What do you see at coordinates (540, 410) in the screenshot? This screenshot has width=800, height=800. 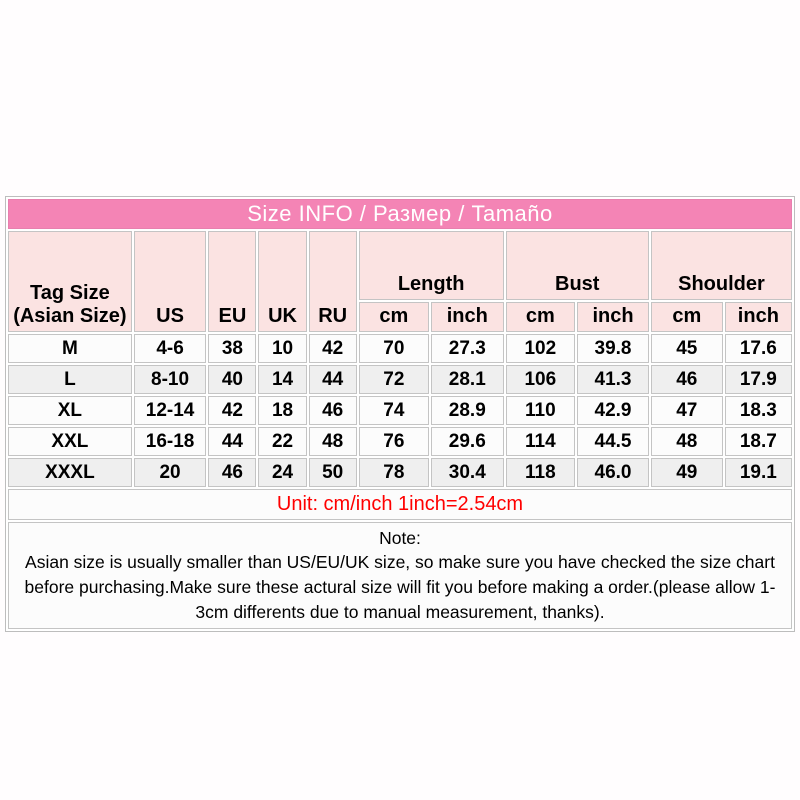 I see `cell-bust-cm: 110` at bounding box center [540, 410].